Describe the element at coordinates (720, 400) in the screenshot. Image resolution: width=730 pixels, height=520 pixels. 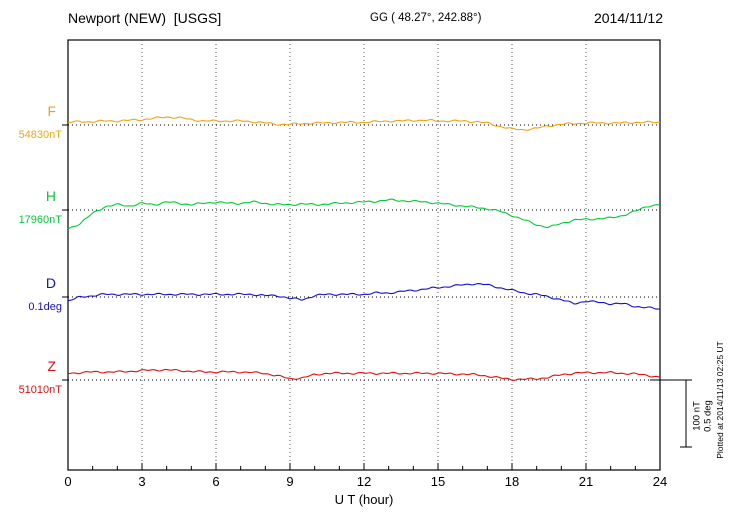
I see `plotted-at-note: Plotted at 2014/11/13 02:25 UT` at that location.